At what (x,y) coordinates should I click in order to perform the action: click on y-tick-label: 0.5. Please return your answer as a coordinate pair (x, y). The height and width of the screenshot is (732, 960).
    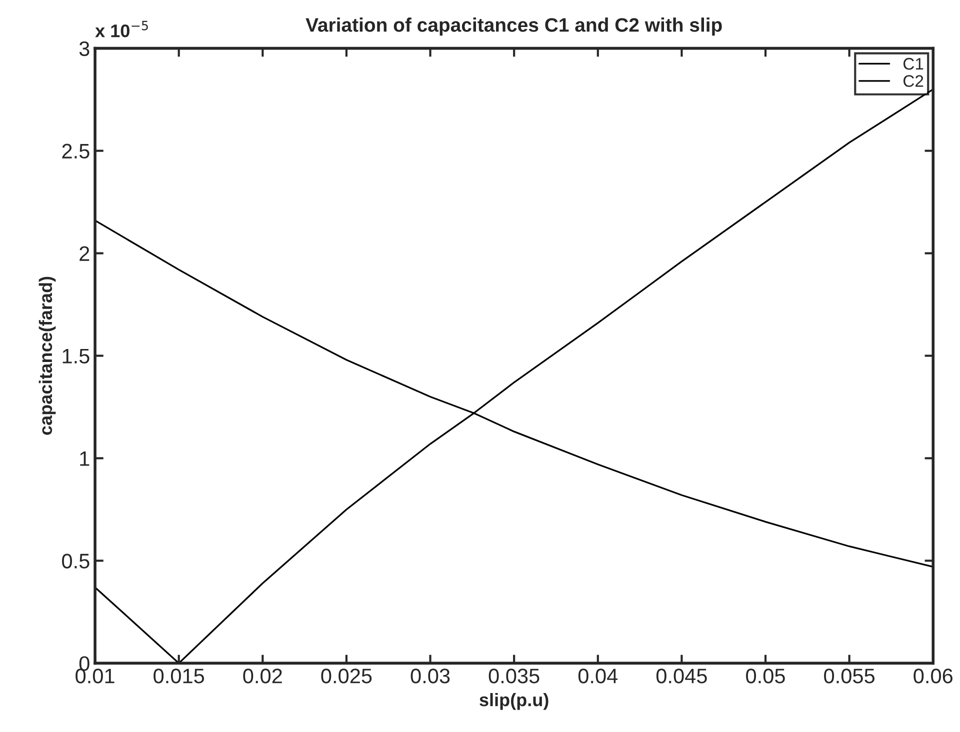
    Looking at the image, I should click on (76, 561).